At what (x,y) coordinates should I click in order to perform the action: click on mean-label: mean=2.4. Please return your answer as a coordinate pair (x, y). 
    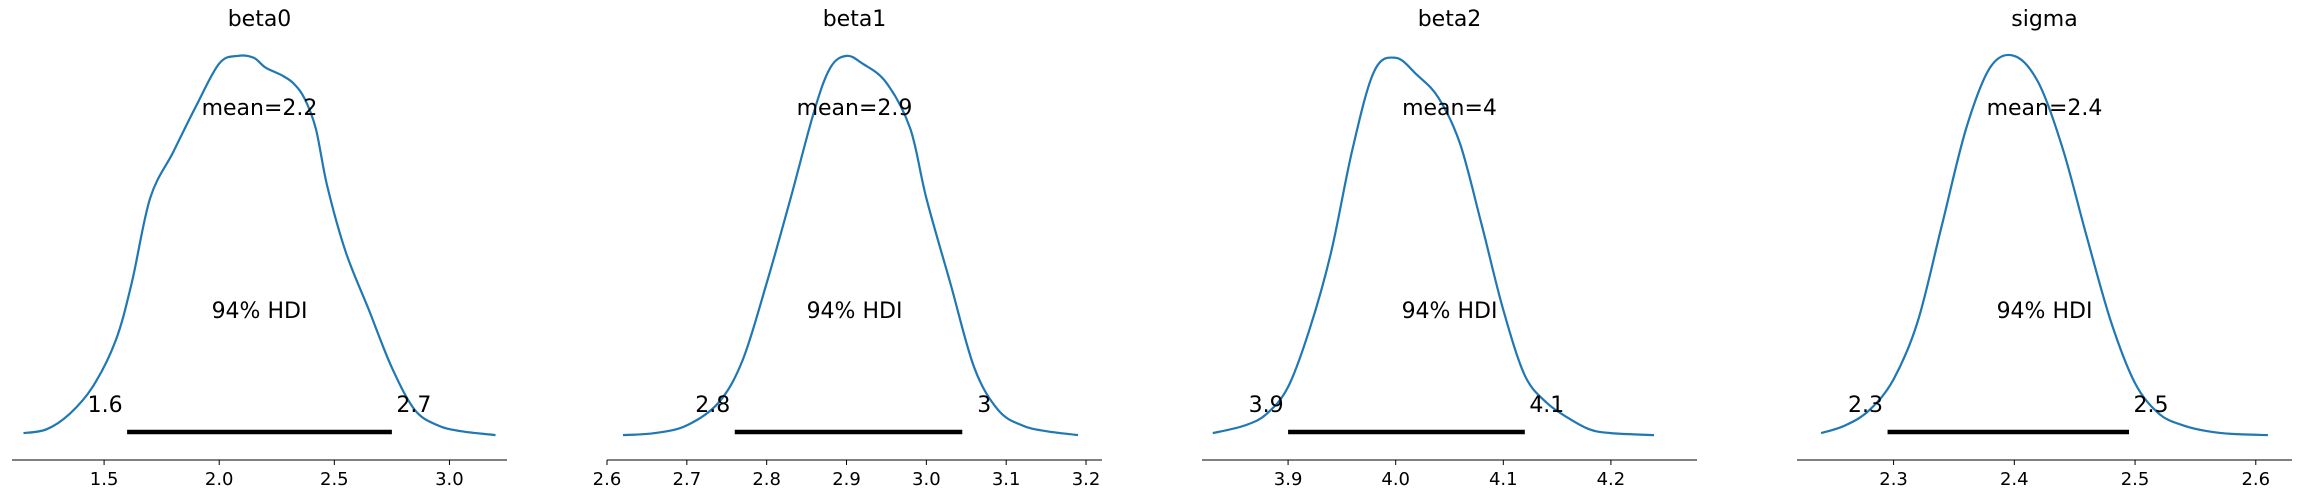
    Looking at the image, I should click on (2045, 108).